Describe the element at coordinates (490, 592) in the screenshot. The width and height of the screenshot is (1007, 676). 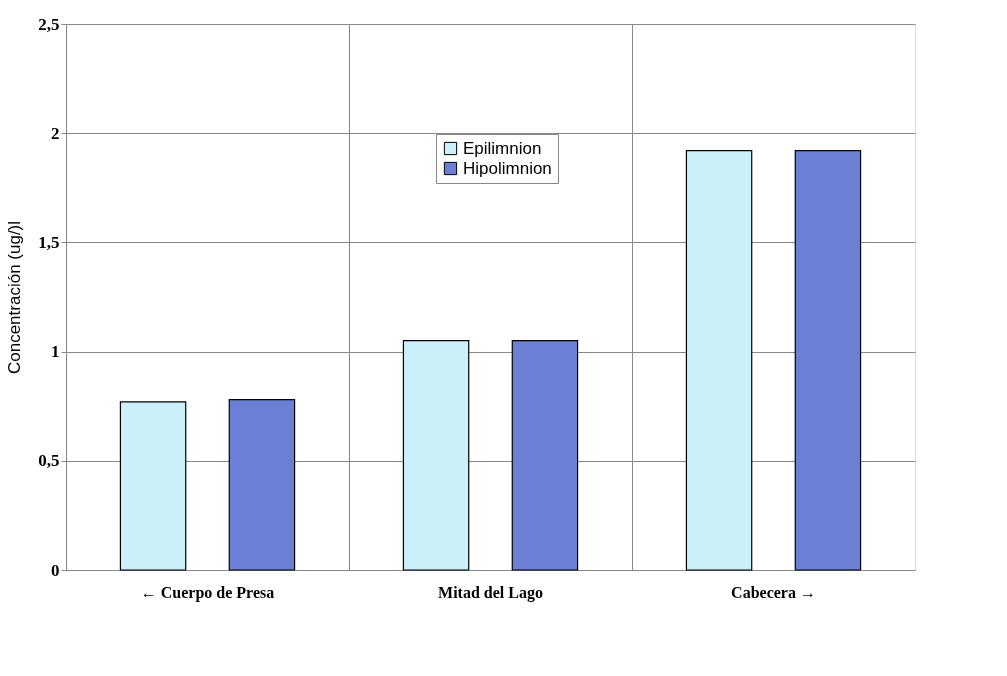
I see `x-tick-label: Mitad del Lago` at that location.